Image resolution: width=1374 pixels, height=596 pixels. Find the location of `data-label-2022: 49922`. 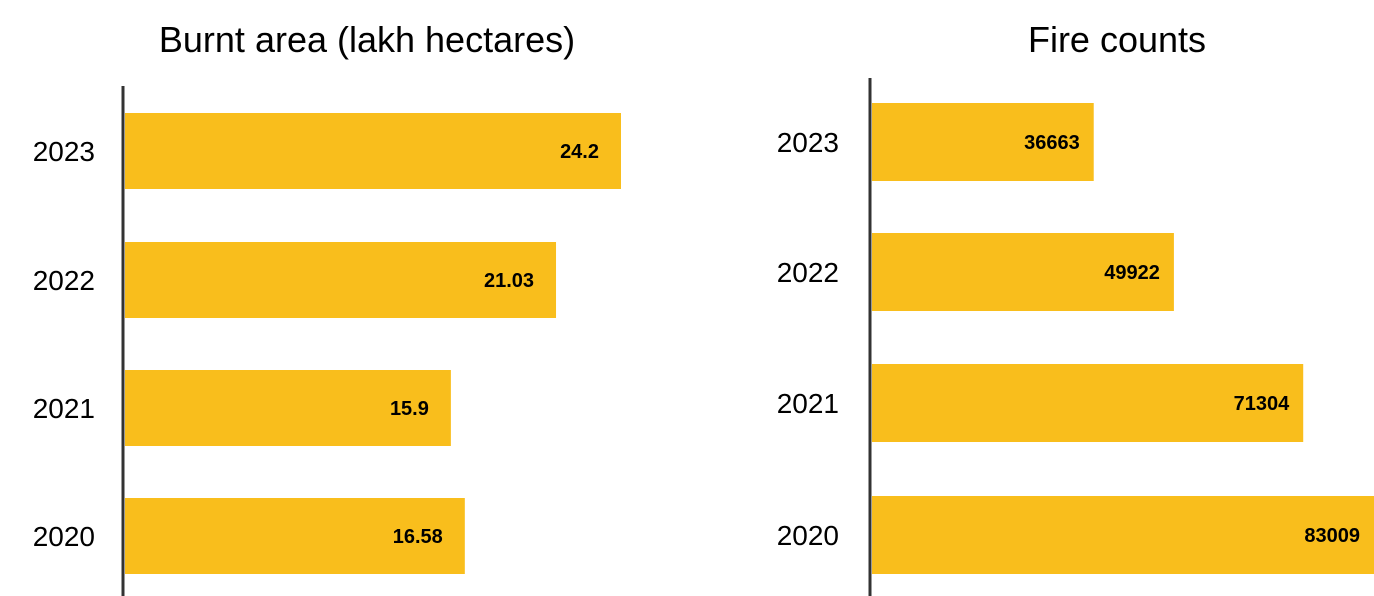

data-label-2022: 49922 is located at coordinates (1132, 273).